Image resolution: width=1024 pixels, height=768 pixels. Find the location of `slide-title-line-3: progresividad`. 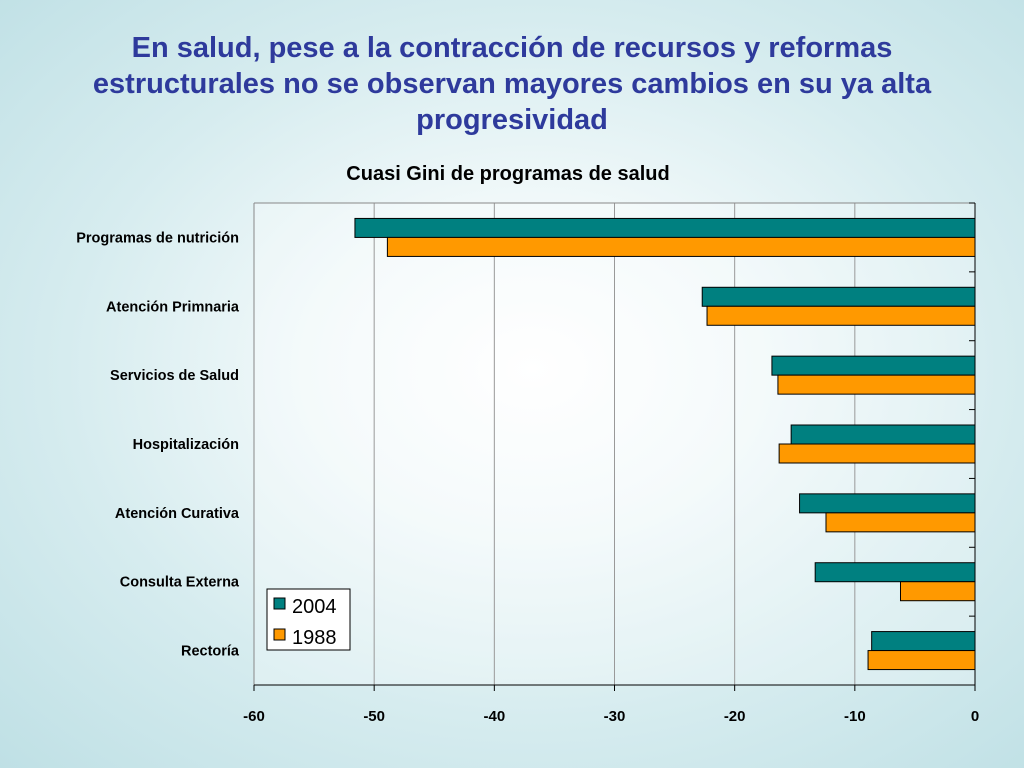

slide-title-line-3: progresividad is located at coordinates (512, 120).